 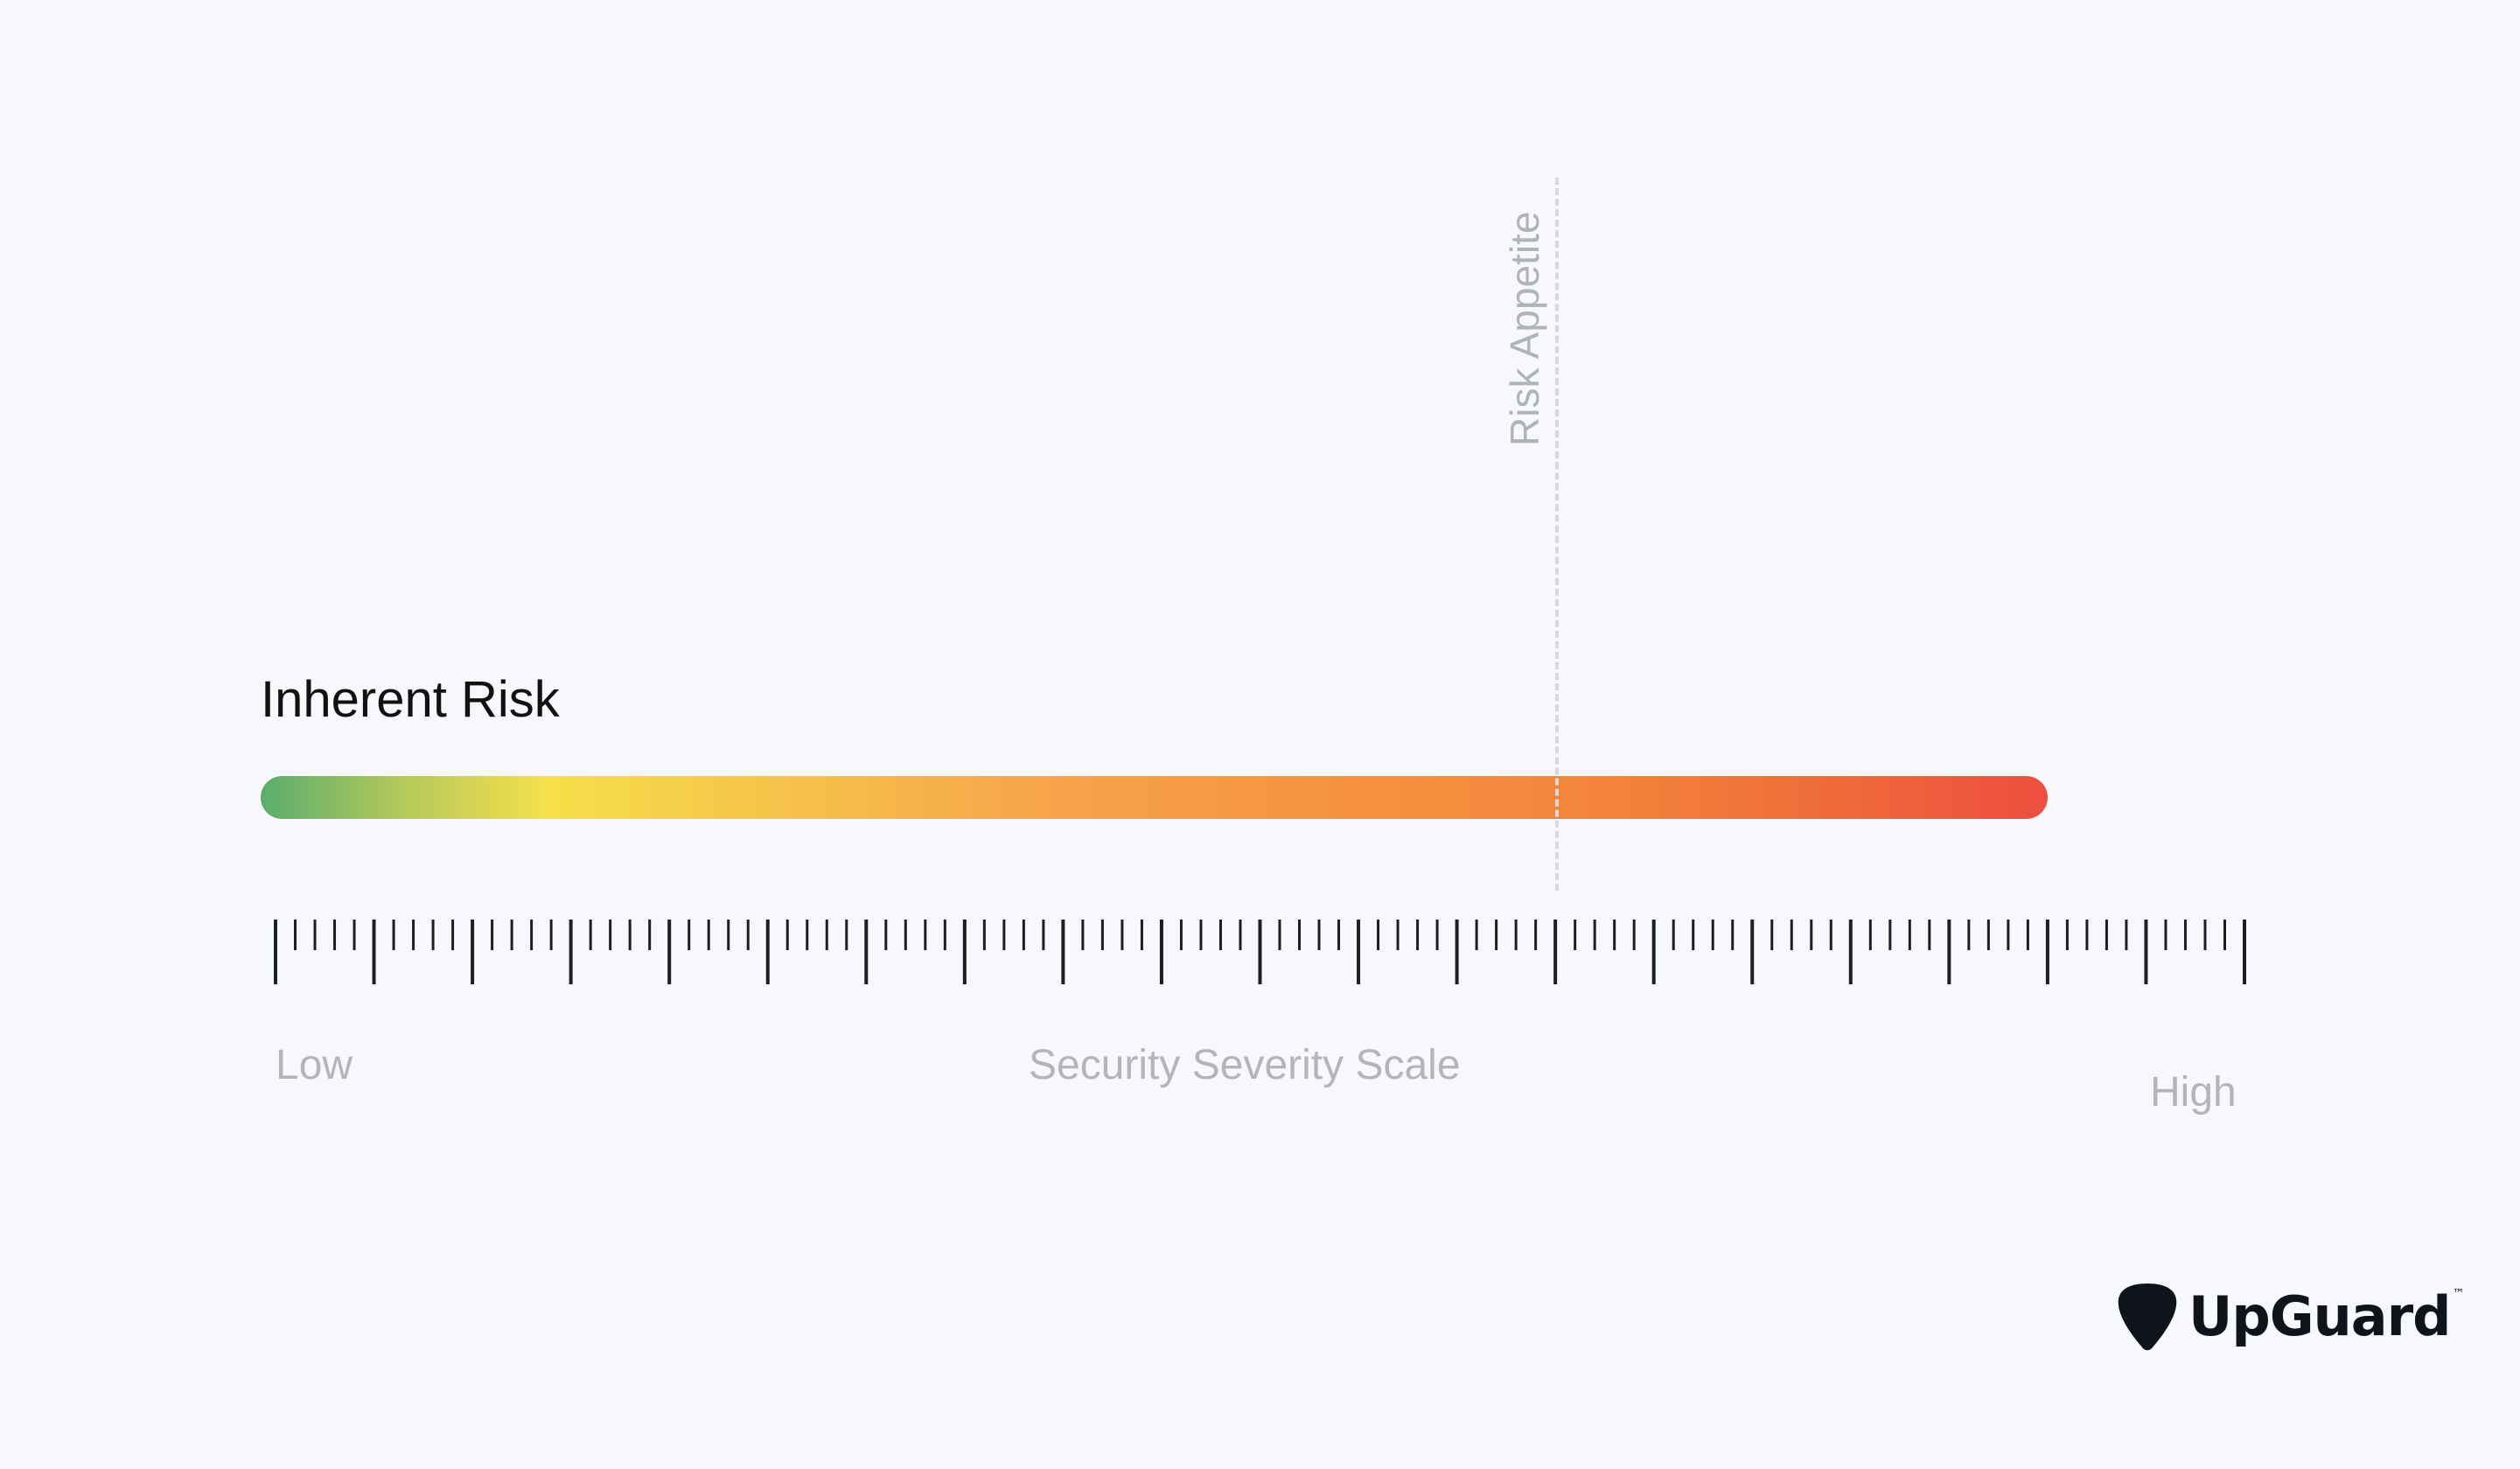 What do you see at coordinates (1245, 1065) in the screenshot?
I see `scale-title: Security Severity Scale` at bounding box center [1245, 1065].